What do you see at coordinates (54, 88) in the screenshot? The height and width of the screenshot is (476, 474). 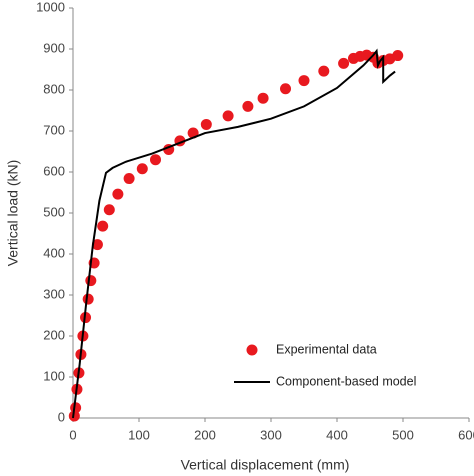 I see `y-tick-label: 800` at bounding box center [54, 88].